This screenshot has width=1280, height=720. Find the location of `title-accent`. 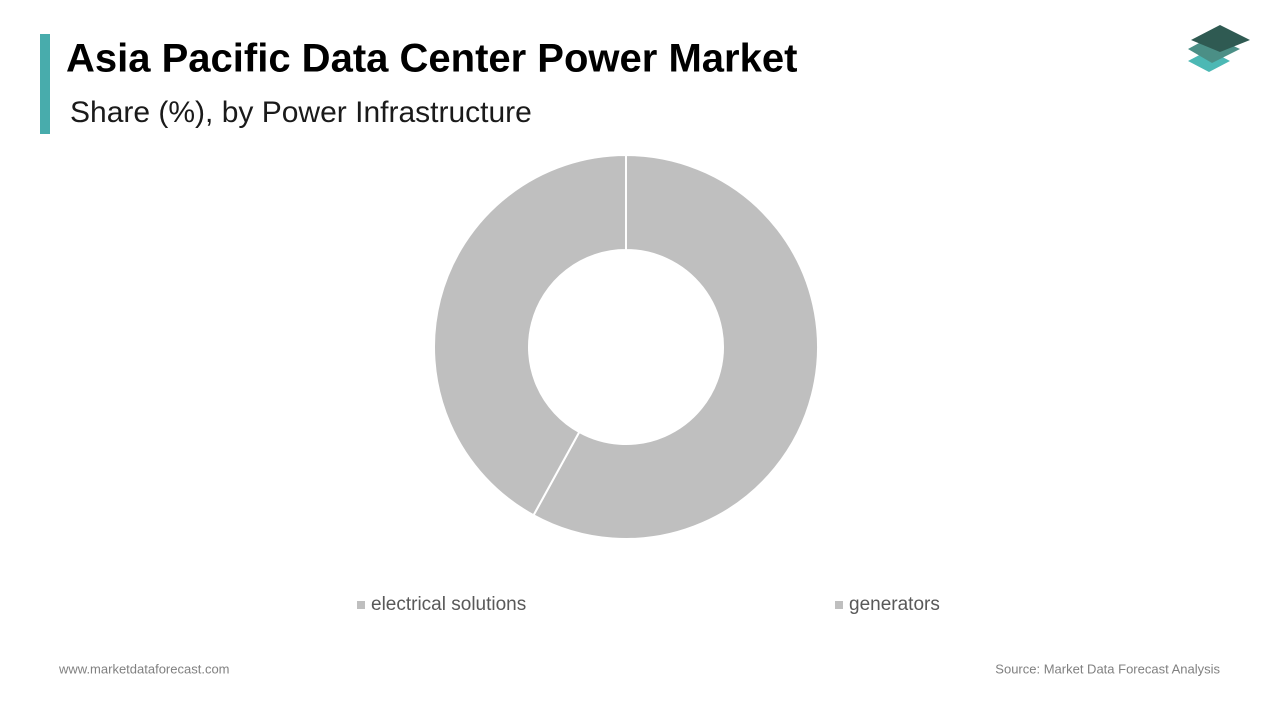

title-accent is located at coordinates (45, 84).